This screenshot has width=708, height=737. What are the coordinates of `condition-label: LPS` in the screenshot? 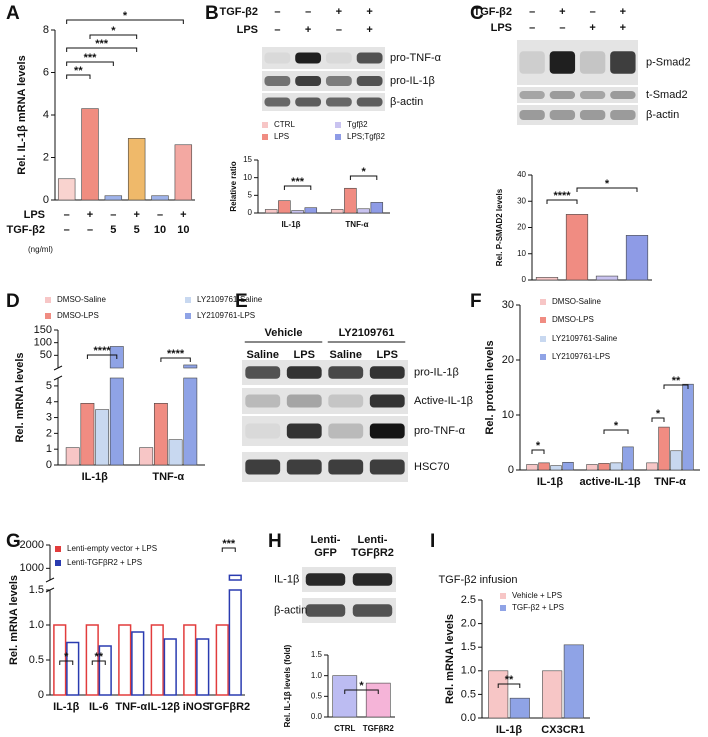 It's located at (247, 30).